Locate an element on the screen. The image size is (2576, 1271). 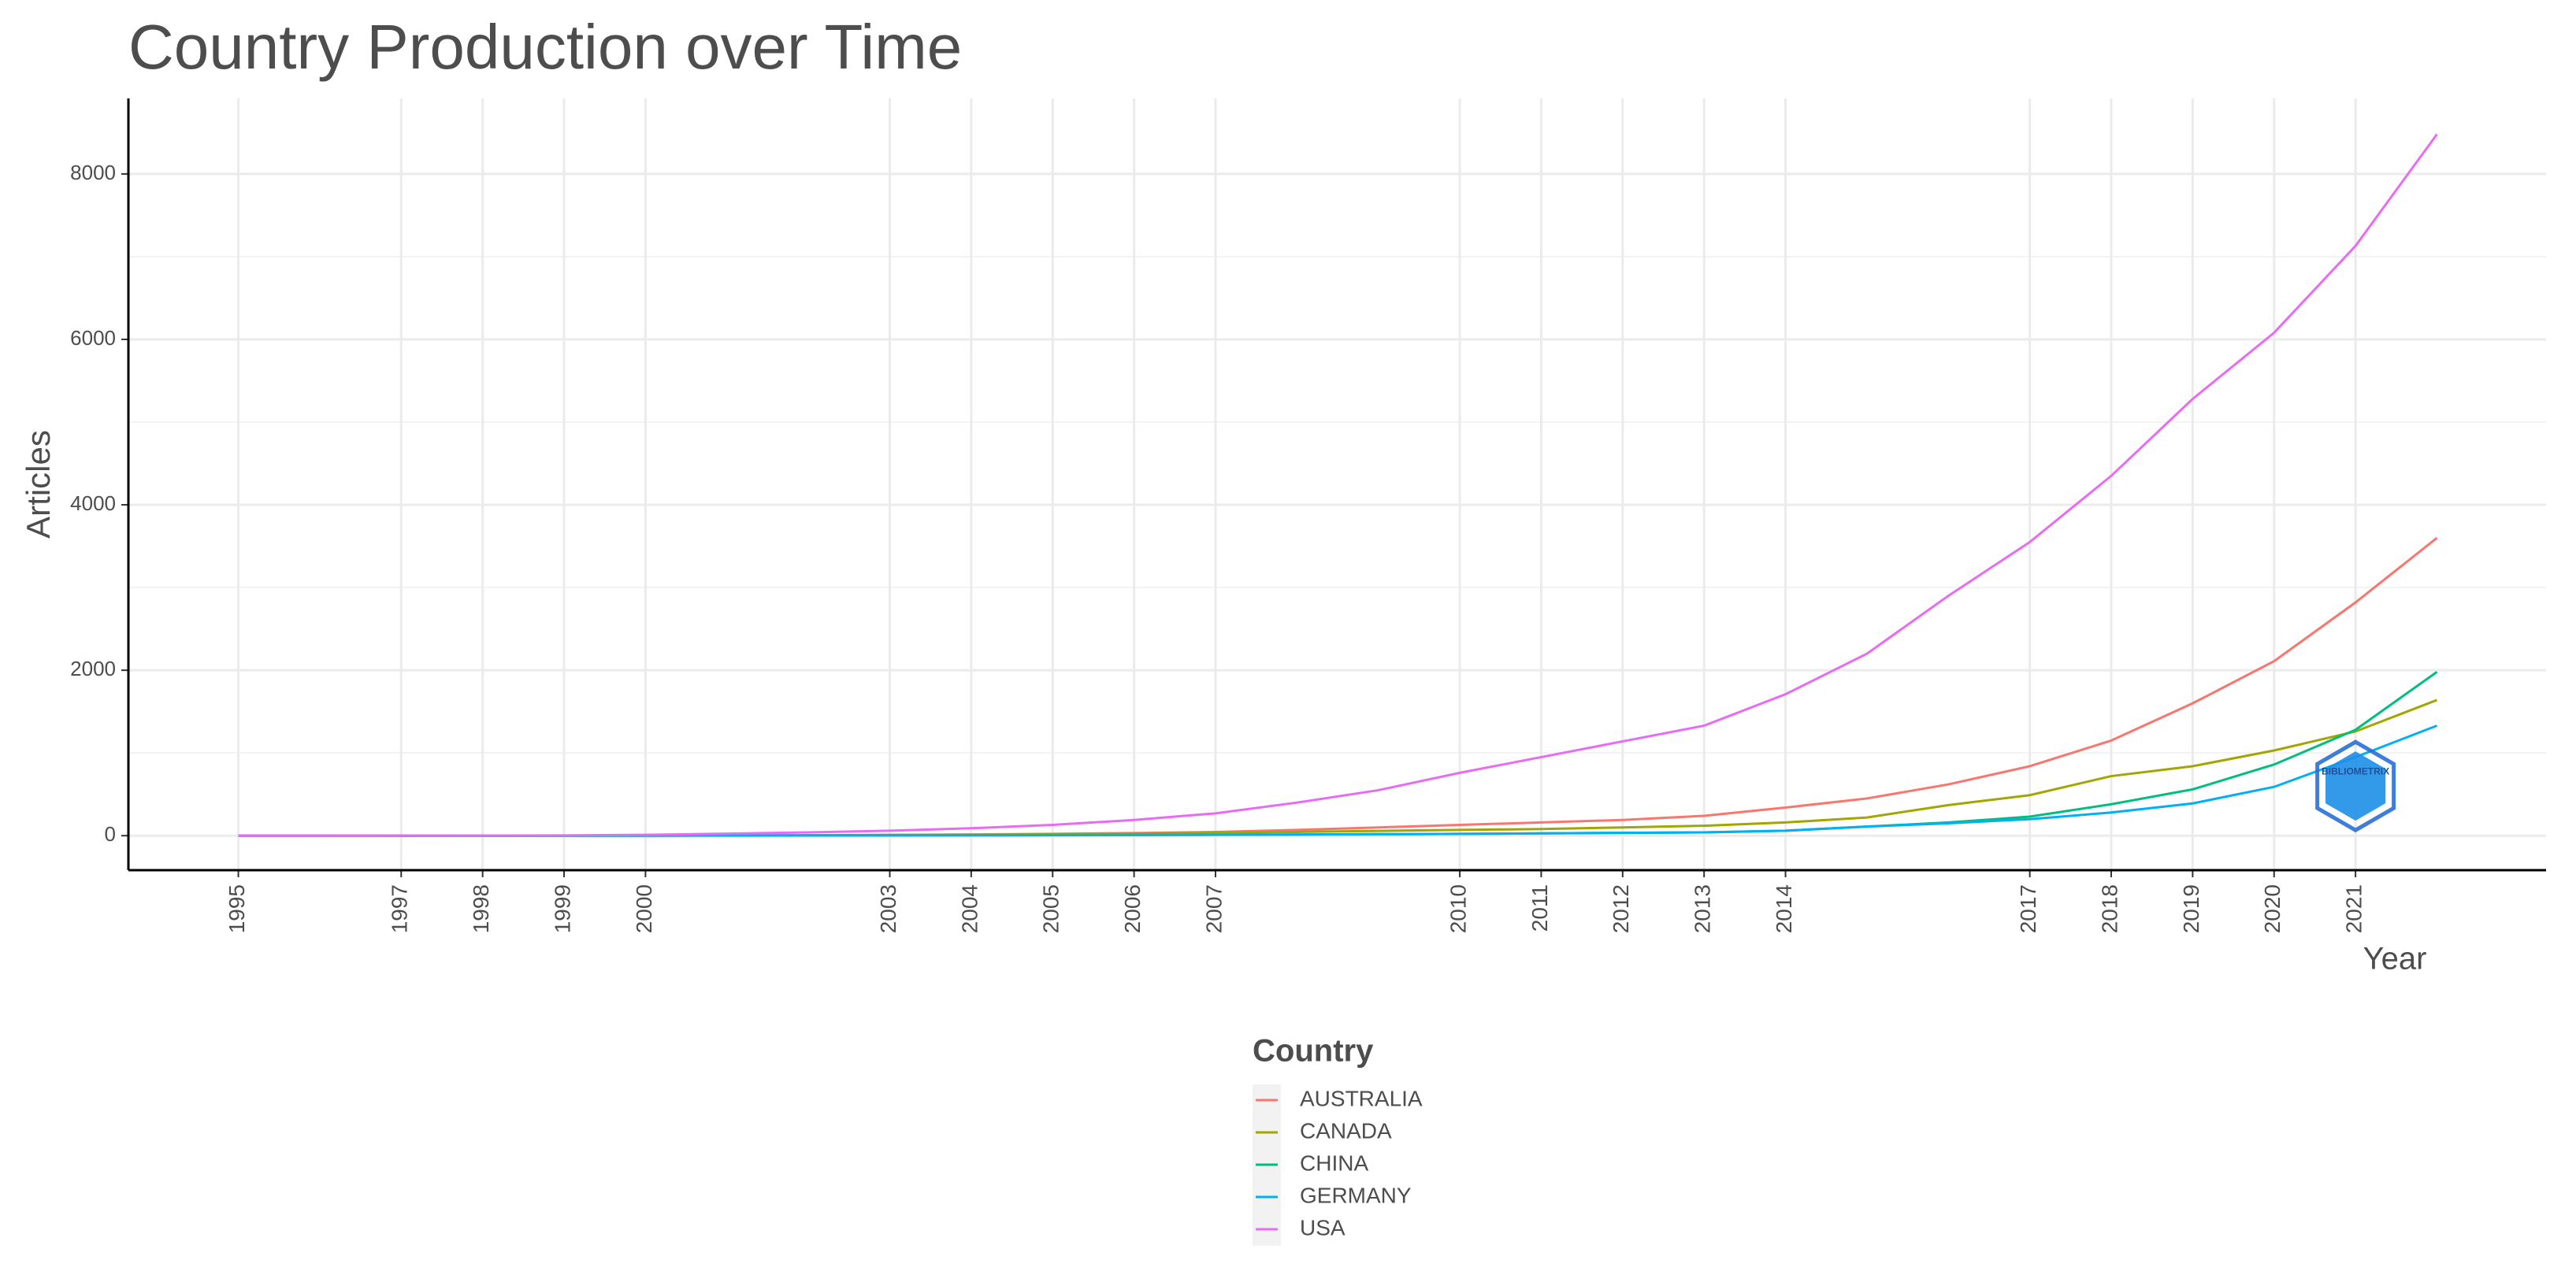
x-tick-label: 1999 is located at coordinates (562, 908).